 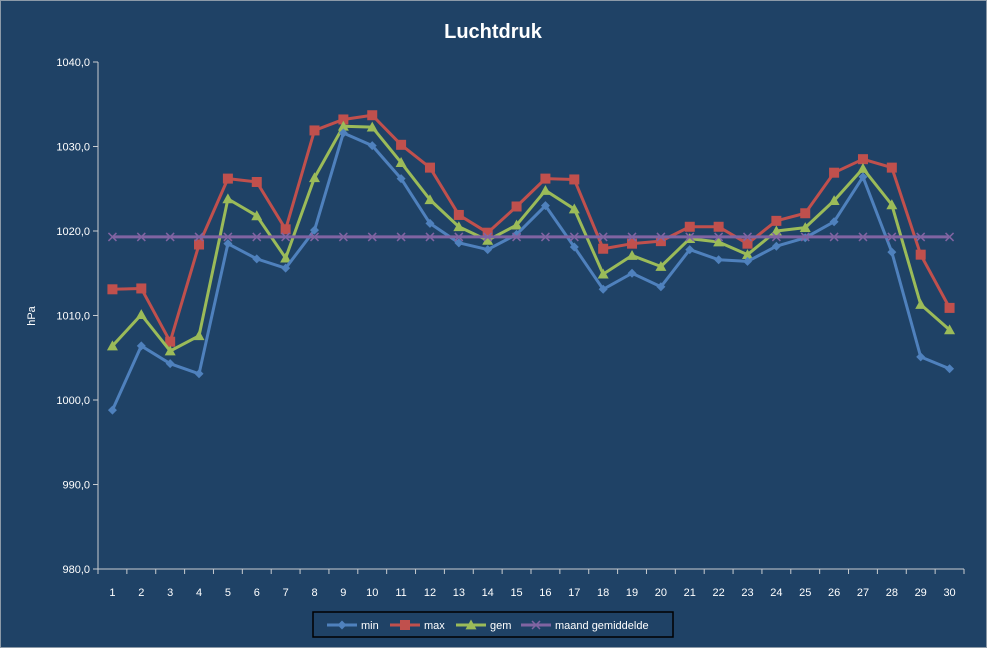 What do you see at coordinates (32, 315) in the screenshot?
I see `y-axis-title: hPa` at bounding box center [32, 315].